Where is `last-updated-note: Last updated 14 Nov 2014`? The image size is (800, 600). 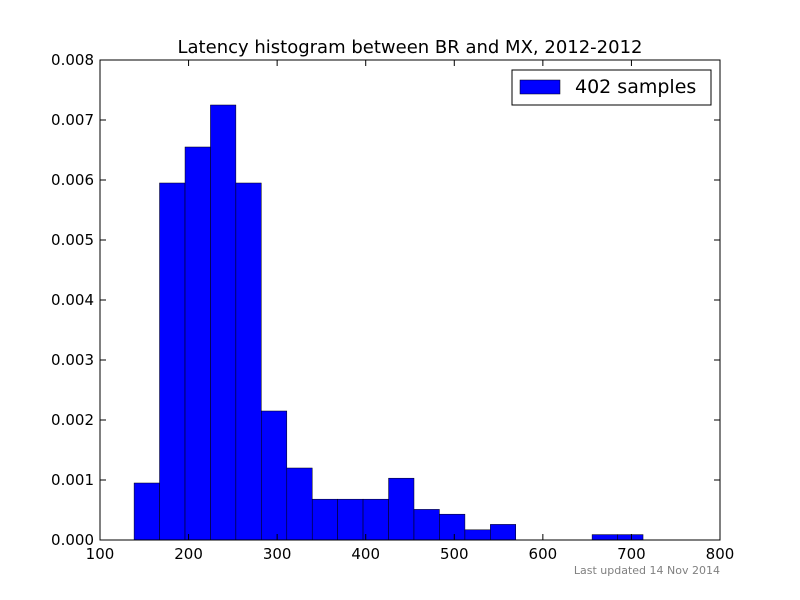
last-updated-note: Last updated 14 Nov 2014 is located at coordinates (647, 570).